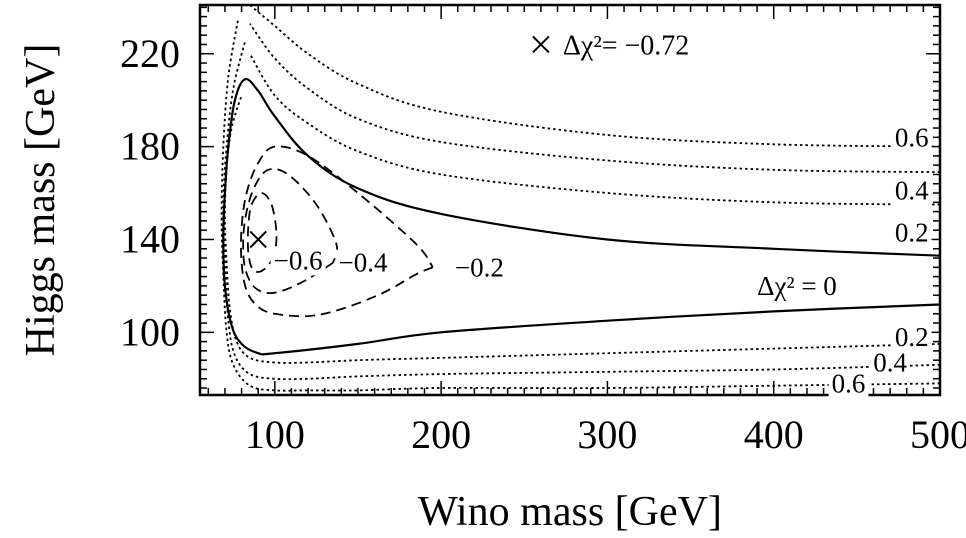 The height and width of the screenshot is (538, 966). Describe the element at coordinates (570, 512) in the screenshot. I see `x-axis-title: Wino mass [GeV]` at that location.